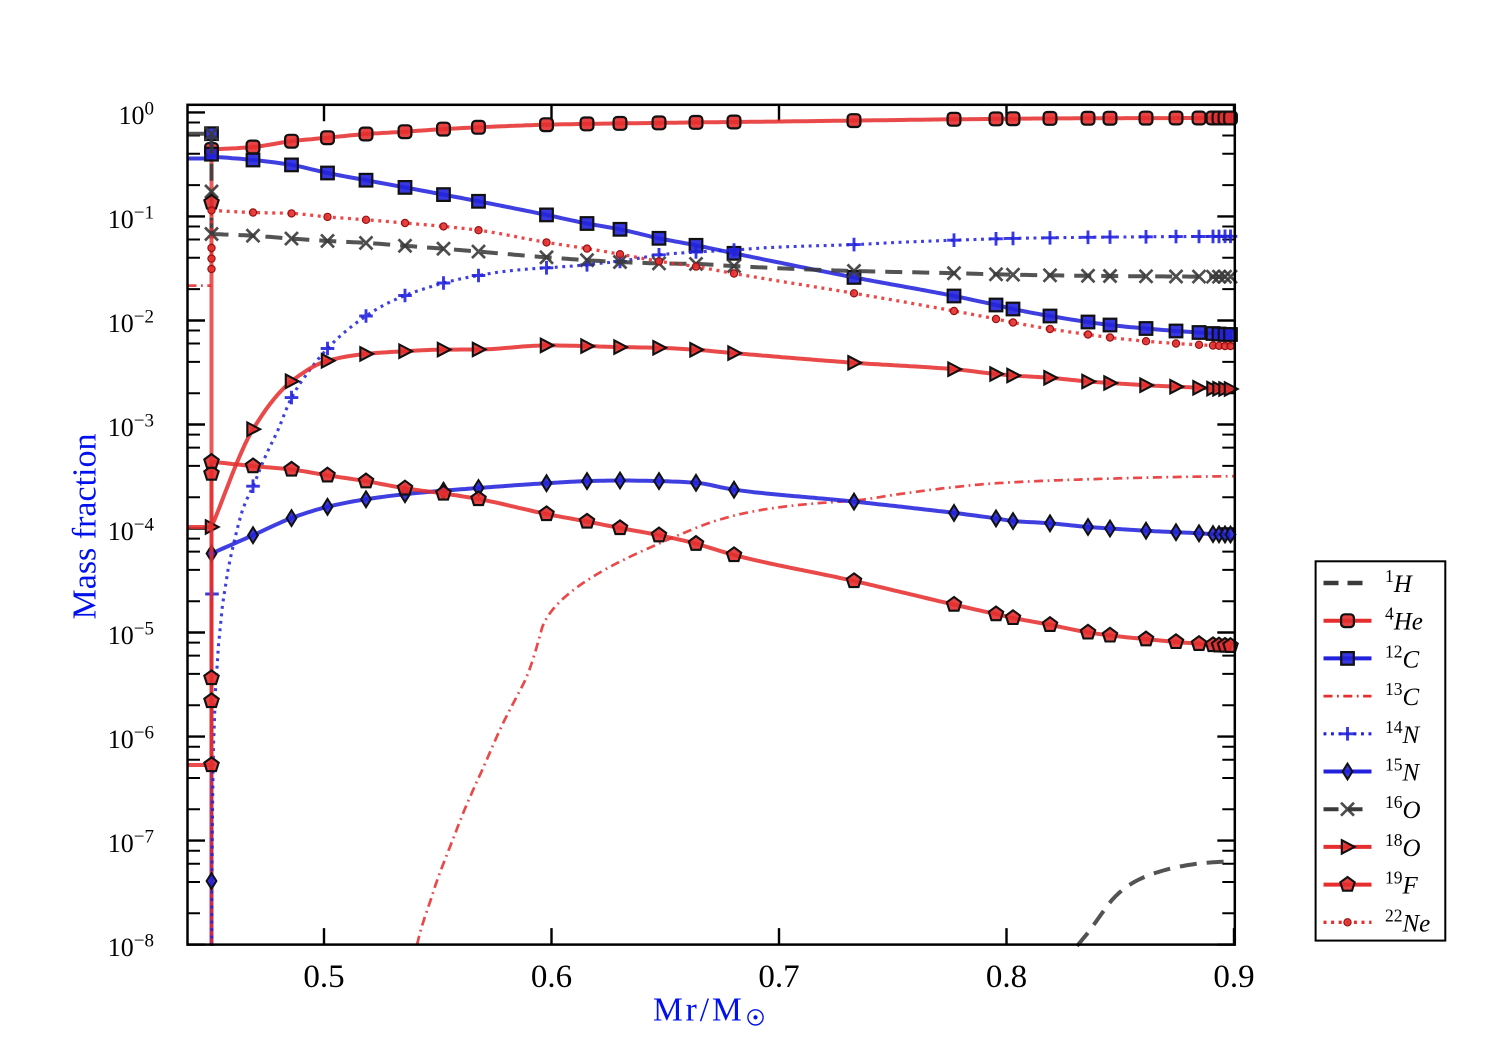 This screenshot has width=1500, height=1050. Describe the element at coordinates (778, 977) in the screenshot. I see `svg-text: 0.7` at that location.